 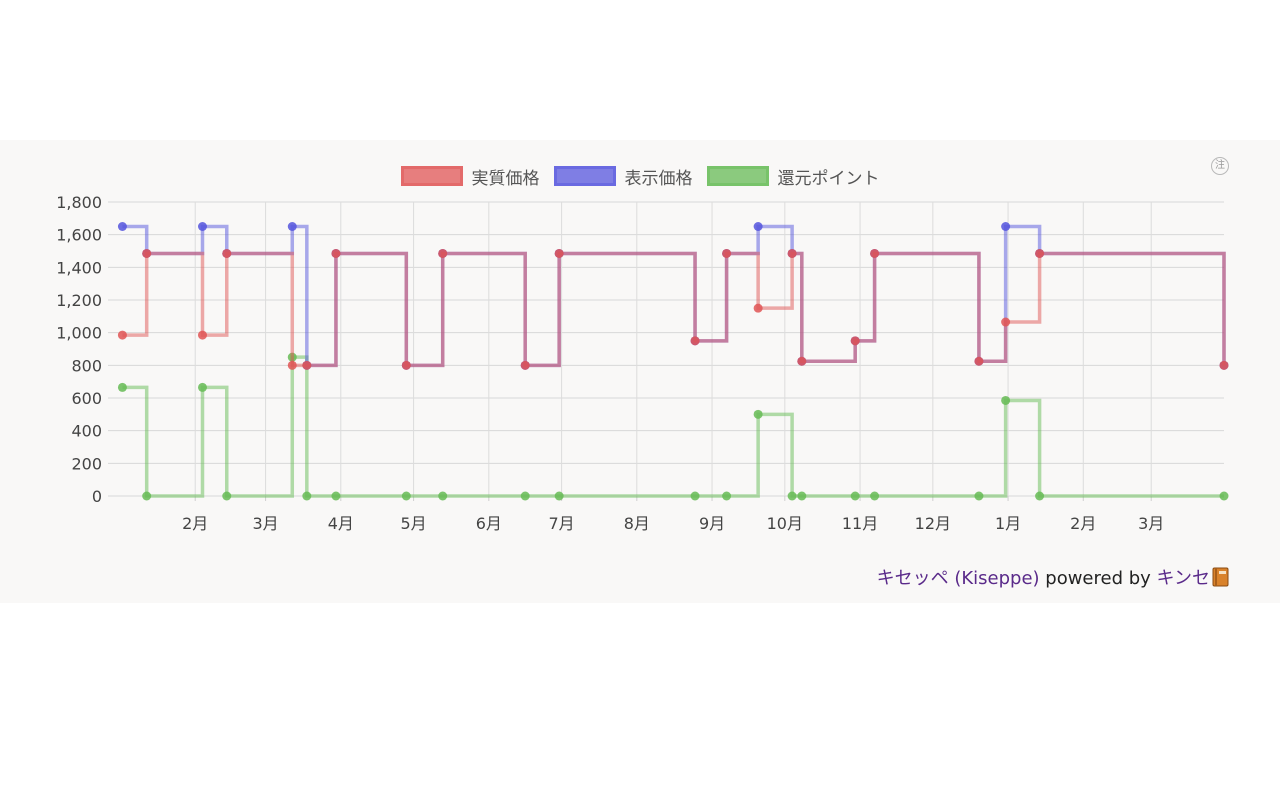 I want to click on x-tick-label: 10月, so click(x=785, y=523).